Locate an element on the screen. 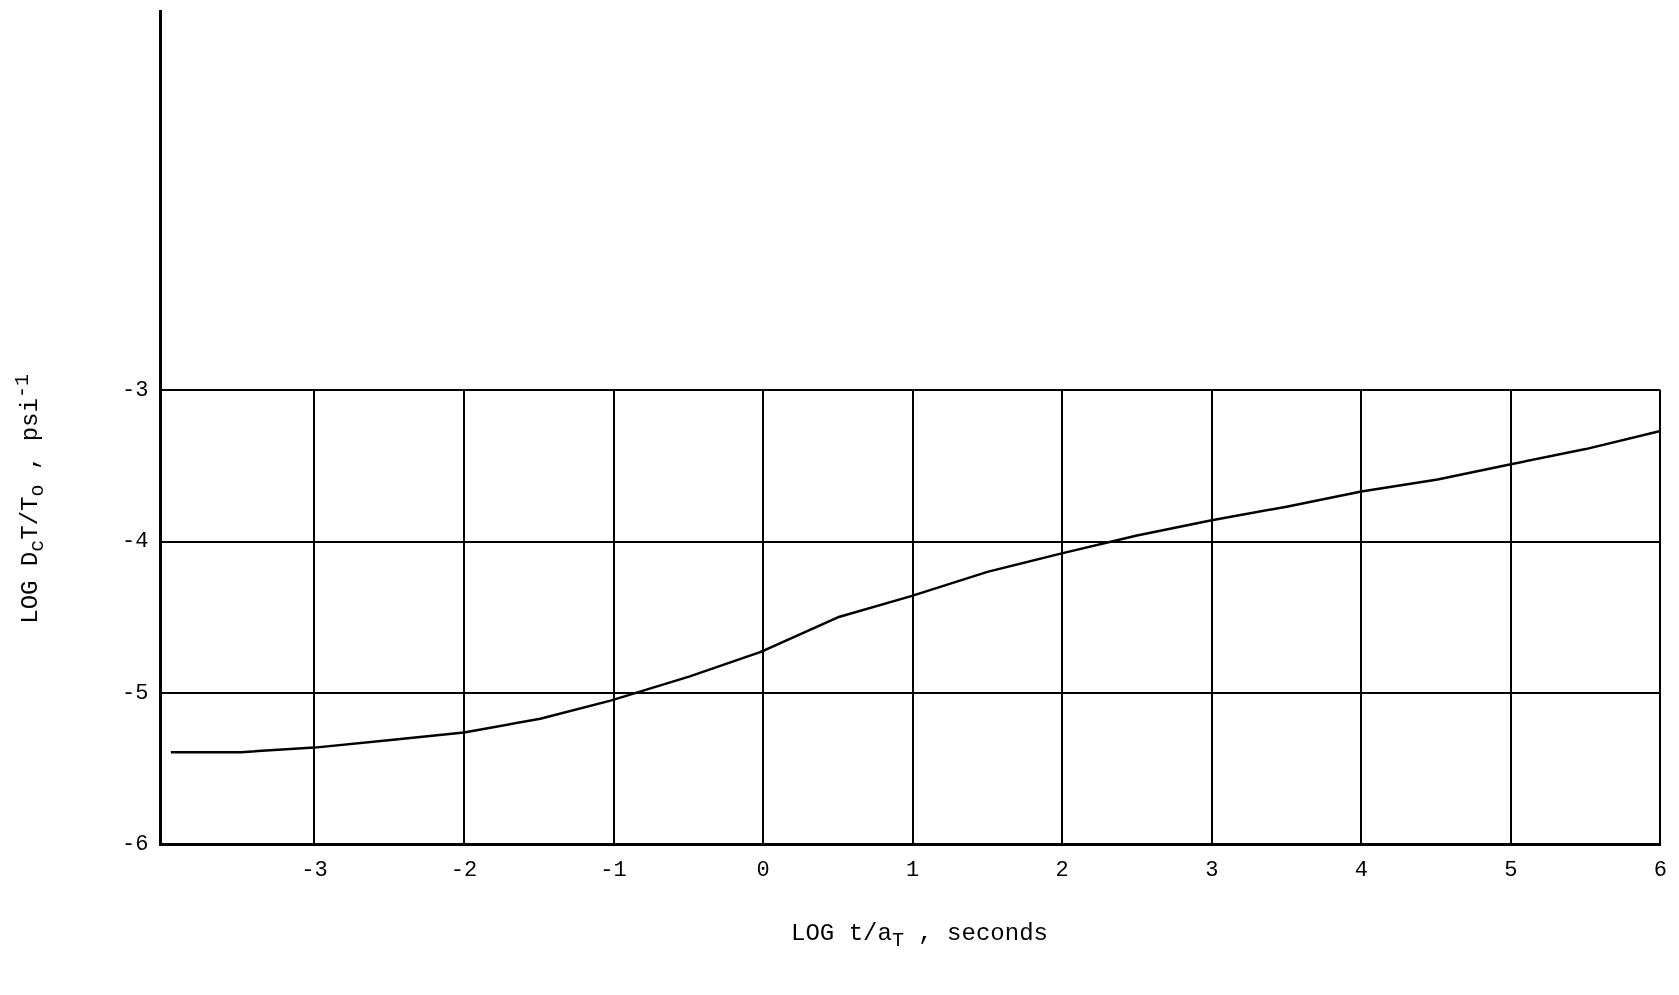 The height and width of the screenshot is (995, 1679). x-axis-title: LOG t/a$_{T}$ , seconds is located at coordinates (919, 936).